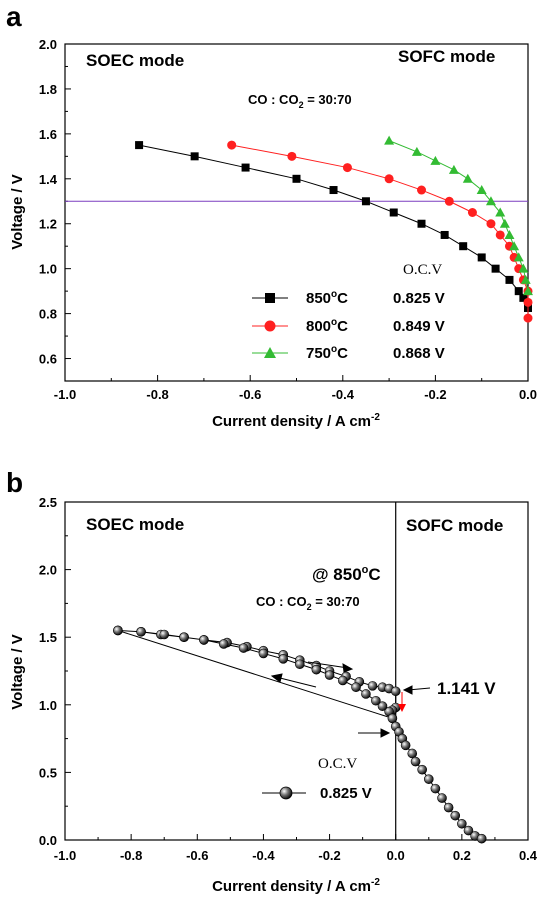 This screenshot has height=900, width=540. What do you see at coordinates (48, 705) in the screenshot?
I see `y-tick-label-b: 1.0` at bounding box center [48, 705].